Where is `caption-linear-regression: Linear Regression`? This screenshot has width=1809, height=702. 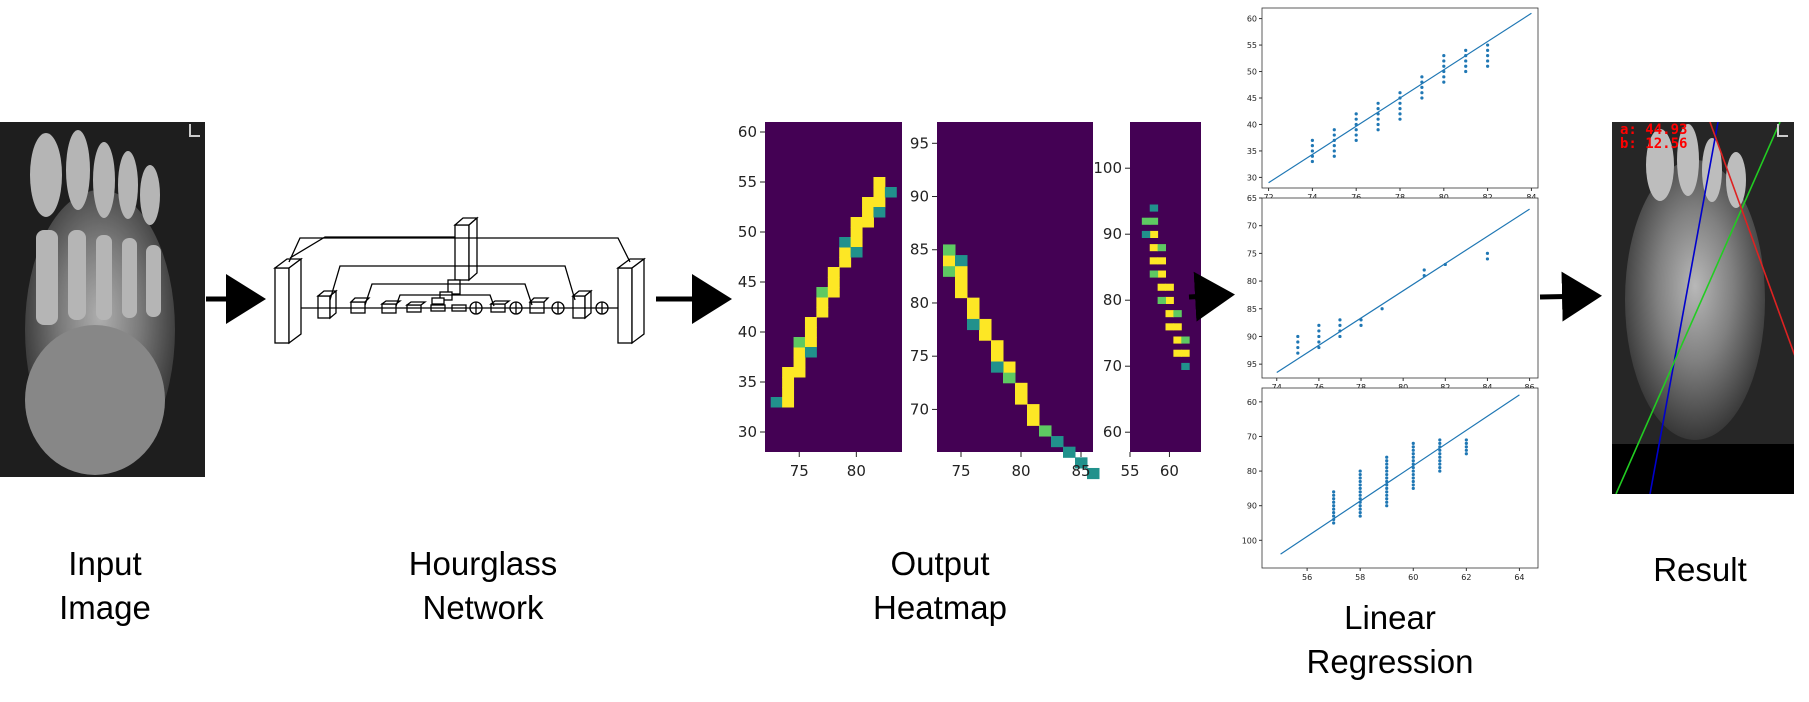
caption-linear-regression: Linear Regression is located at coordinates (1390, 639).